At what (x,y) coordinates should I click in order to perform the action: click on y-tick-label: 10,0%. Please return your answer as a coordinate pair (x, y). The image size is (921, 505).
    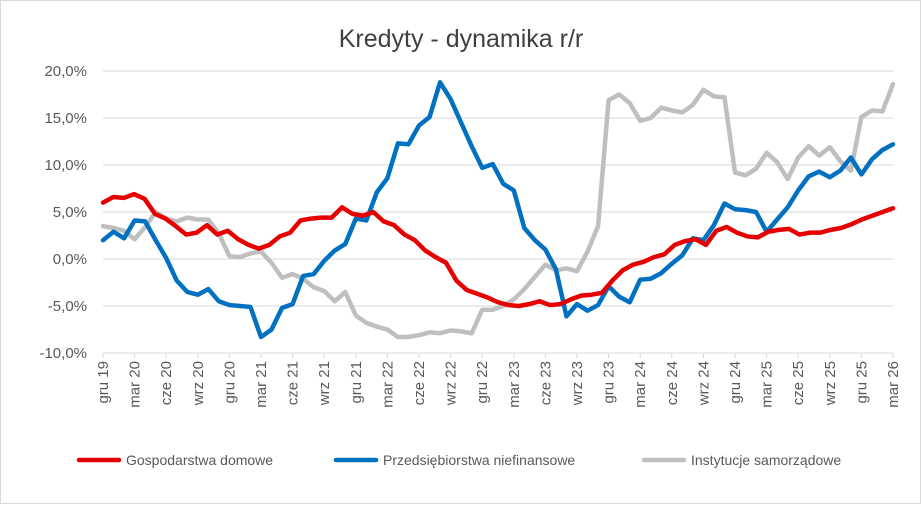
    Looking at the image, I should click on (65, 165).